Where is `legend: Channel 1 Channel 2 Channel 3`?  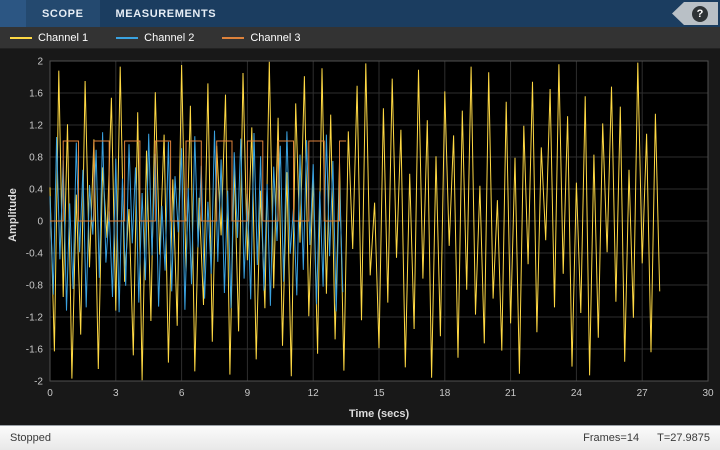 legend: Channel 1 Channel 2 Channel 3 is located at coordinates (360, 38).